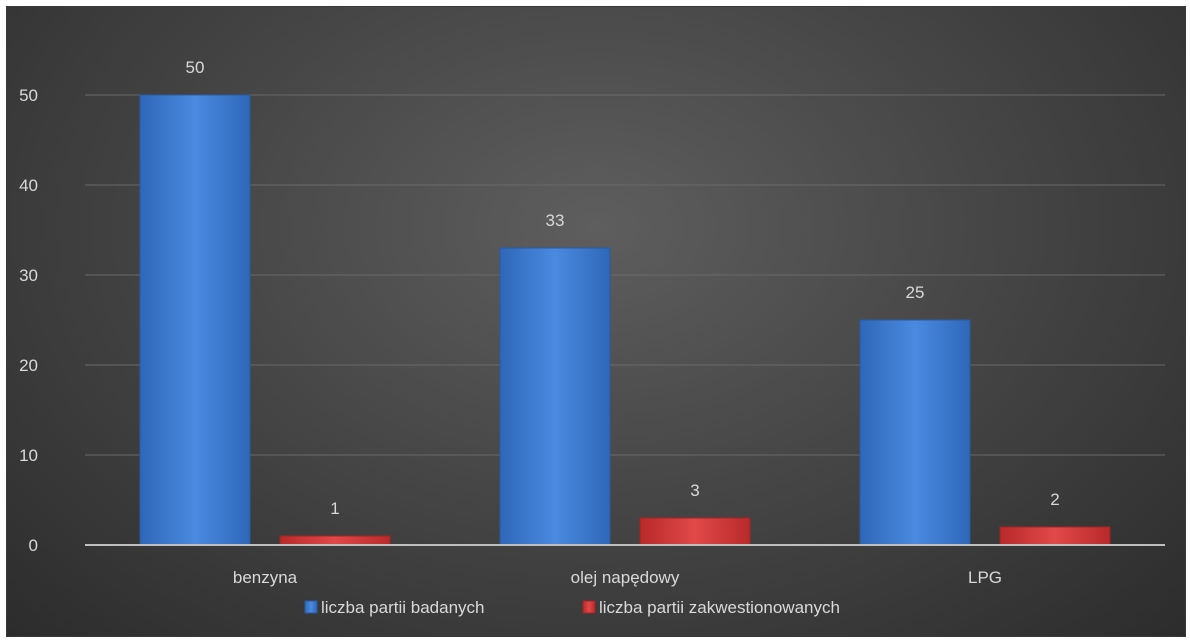 The height and width of the screenshot is (641, 1190). I want to click on data-label: 3, so click(694, 490).